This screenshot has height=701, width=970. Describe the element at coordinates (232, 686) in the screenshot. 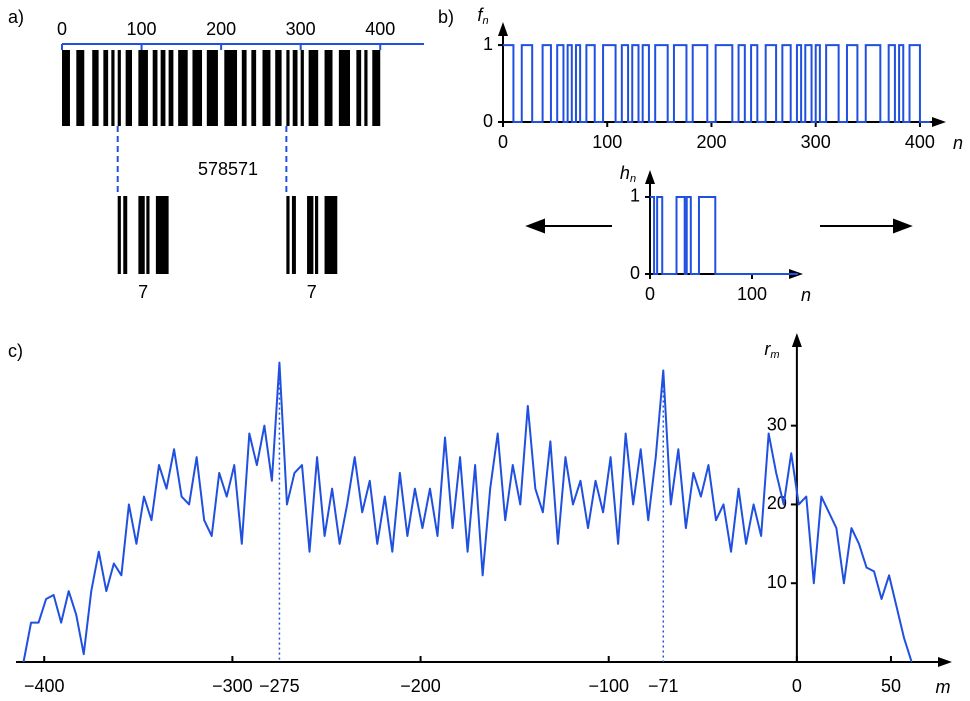

I see `x-tick-label: −300` at that location.